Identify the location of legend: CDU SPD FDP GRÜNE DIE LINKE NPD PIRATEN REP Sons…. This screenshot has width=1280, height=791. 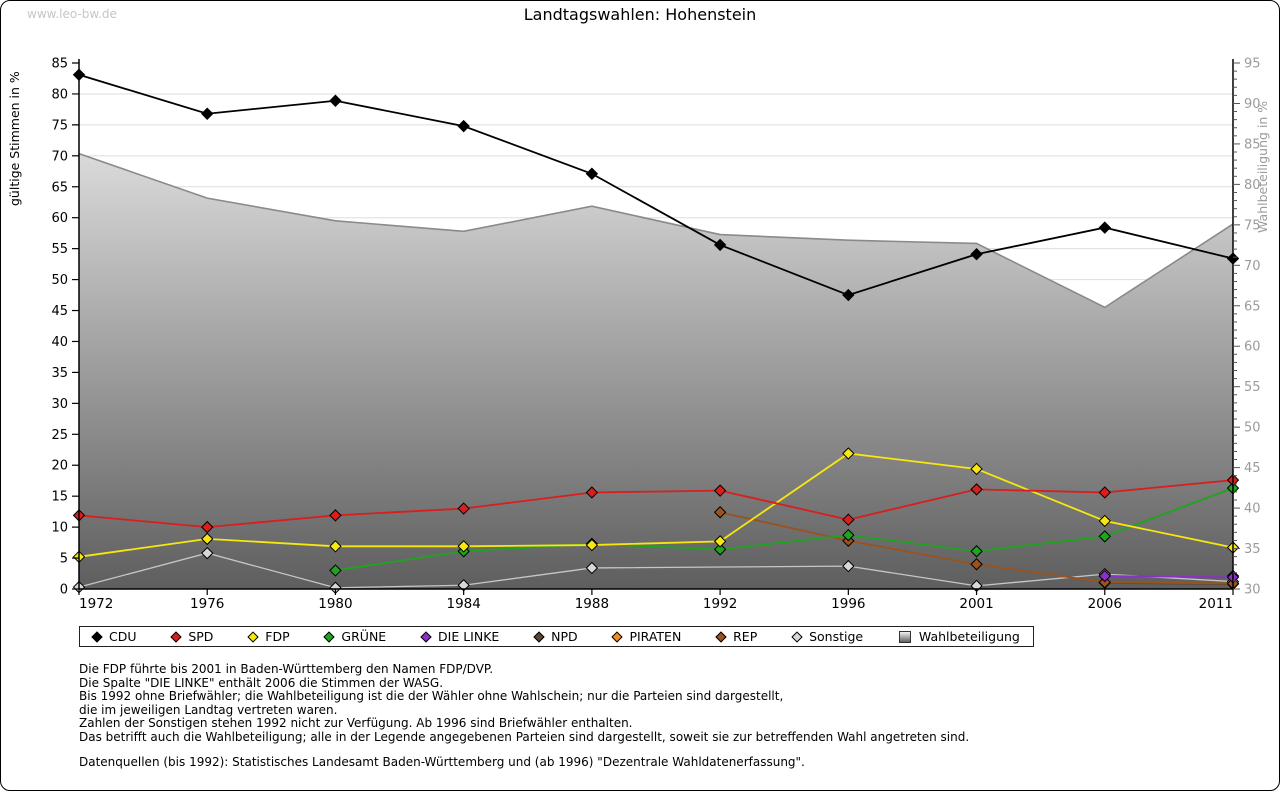
(556, 636).